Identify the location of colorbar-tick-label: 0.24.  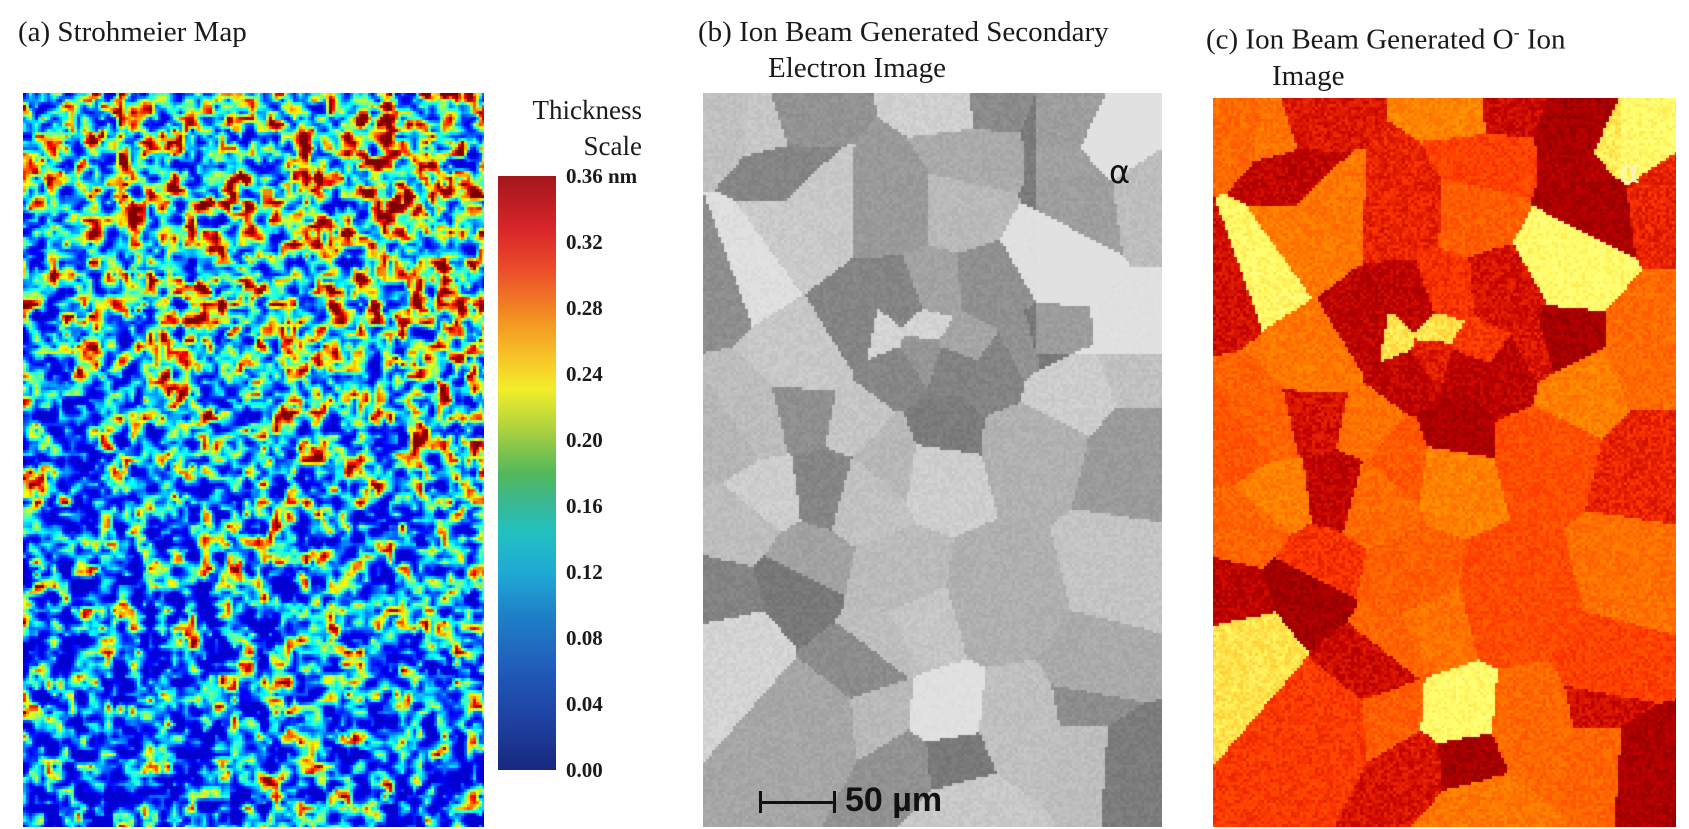
(584, 374).